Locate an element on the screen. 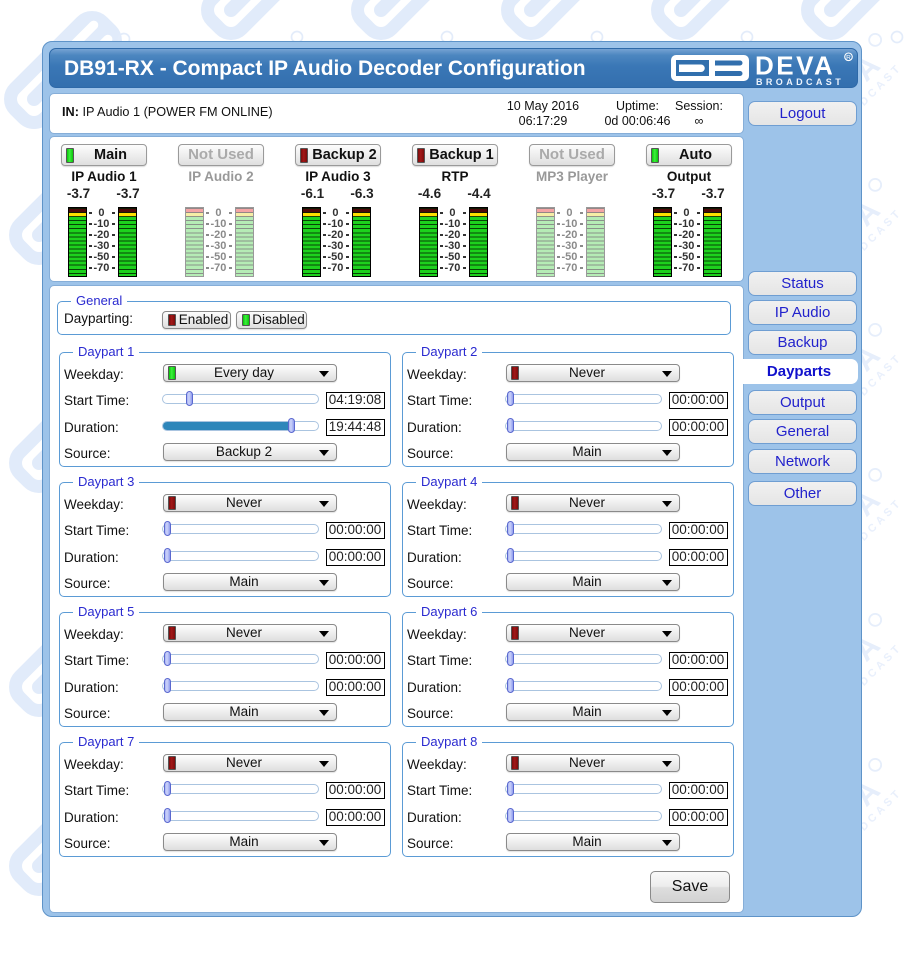 This screenshot has height=959, width=904. svg-text: DEVA is located at coordinates (795, 66).